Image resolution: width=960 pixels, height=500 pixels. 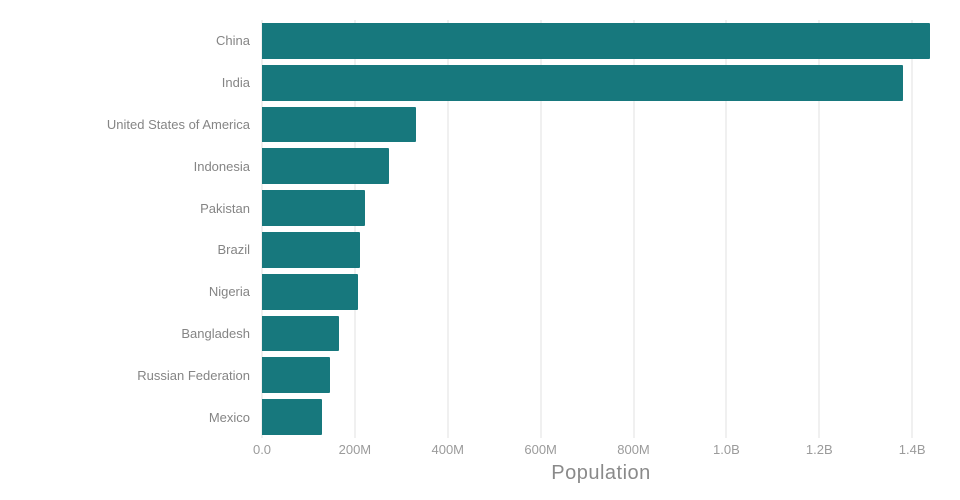 What do you see at coordinates (819, 229) in the screenshot?
I see `gridline-1.2B` at bounding box center [819, 229].